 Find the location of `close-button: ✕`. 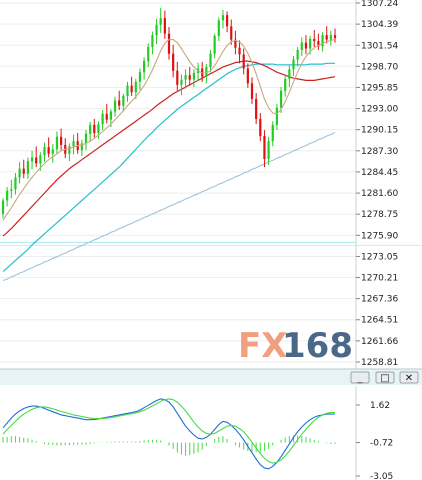

close-button: ✕ is located at coordinates (409, 377).